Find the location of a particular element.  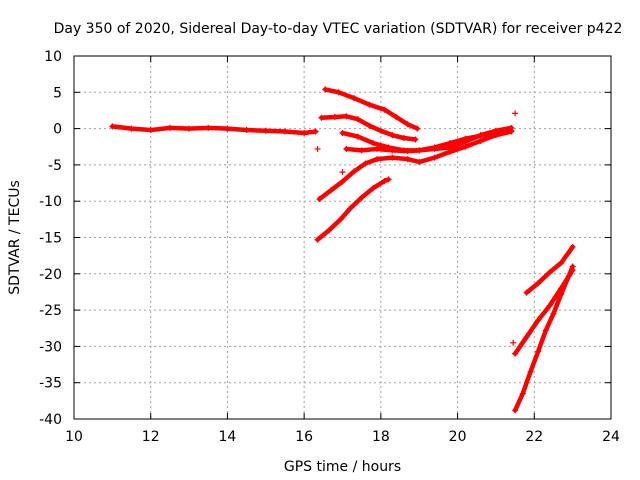

y-tick-label: -40 is located at coordinates (50, 420).